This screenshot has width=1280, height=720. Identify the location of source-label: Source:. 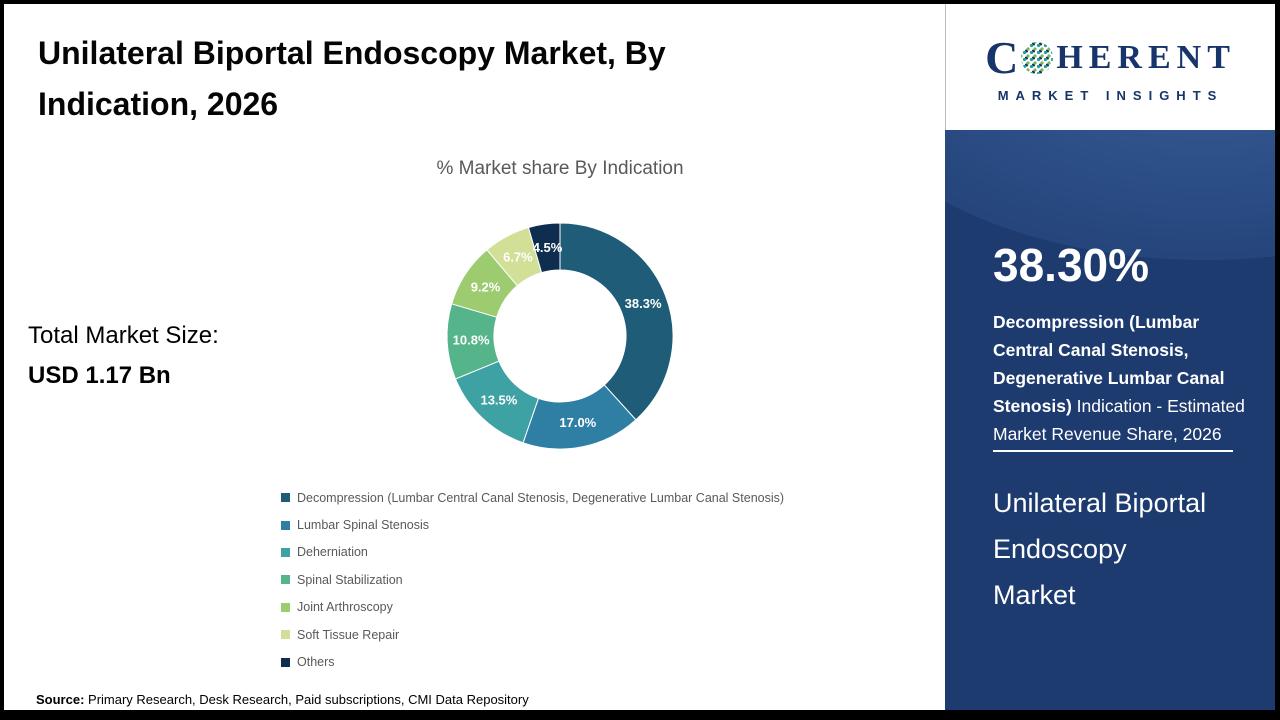
(60, 699).